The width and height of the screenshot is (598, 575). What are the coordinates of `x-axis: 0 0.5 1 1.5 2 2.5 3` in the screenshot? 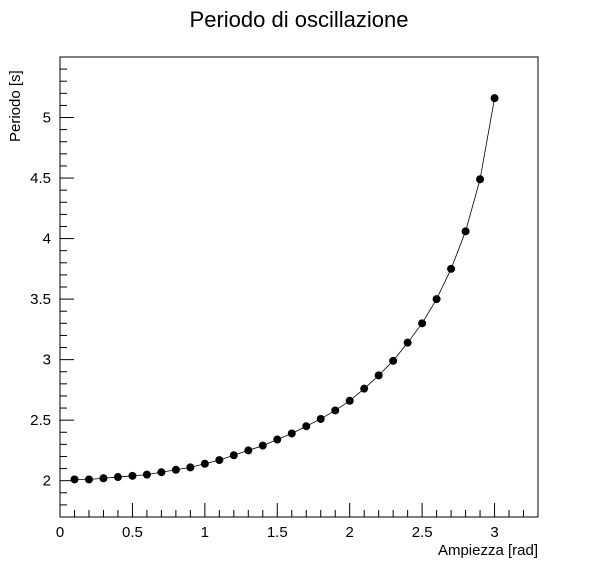 It's located at (290, 522).